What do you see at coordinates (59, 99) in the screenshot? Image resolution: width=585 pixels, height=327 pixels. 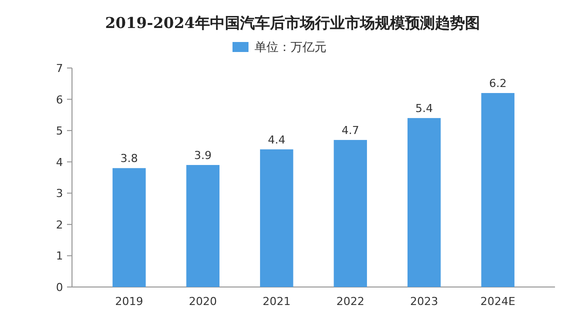 I see `y-tick-label: 6` at bounding box center [59, 99].